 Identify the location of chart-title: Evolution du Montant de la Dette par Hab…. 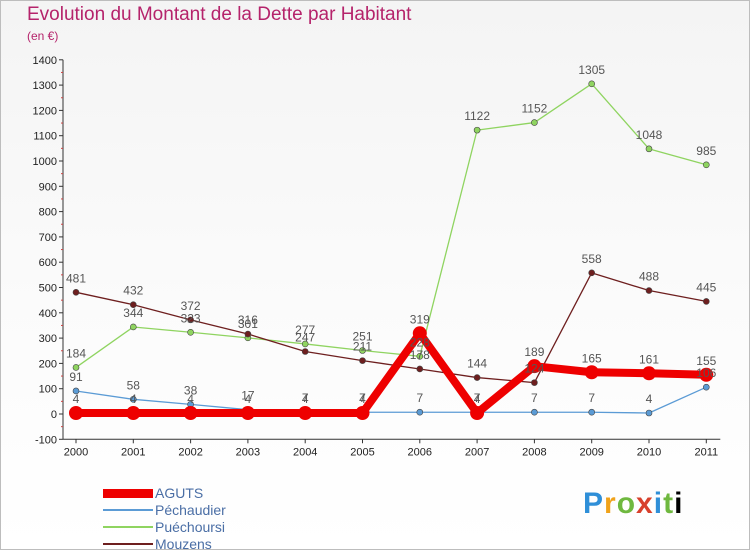
(219, 14).